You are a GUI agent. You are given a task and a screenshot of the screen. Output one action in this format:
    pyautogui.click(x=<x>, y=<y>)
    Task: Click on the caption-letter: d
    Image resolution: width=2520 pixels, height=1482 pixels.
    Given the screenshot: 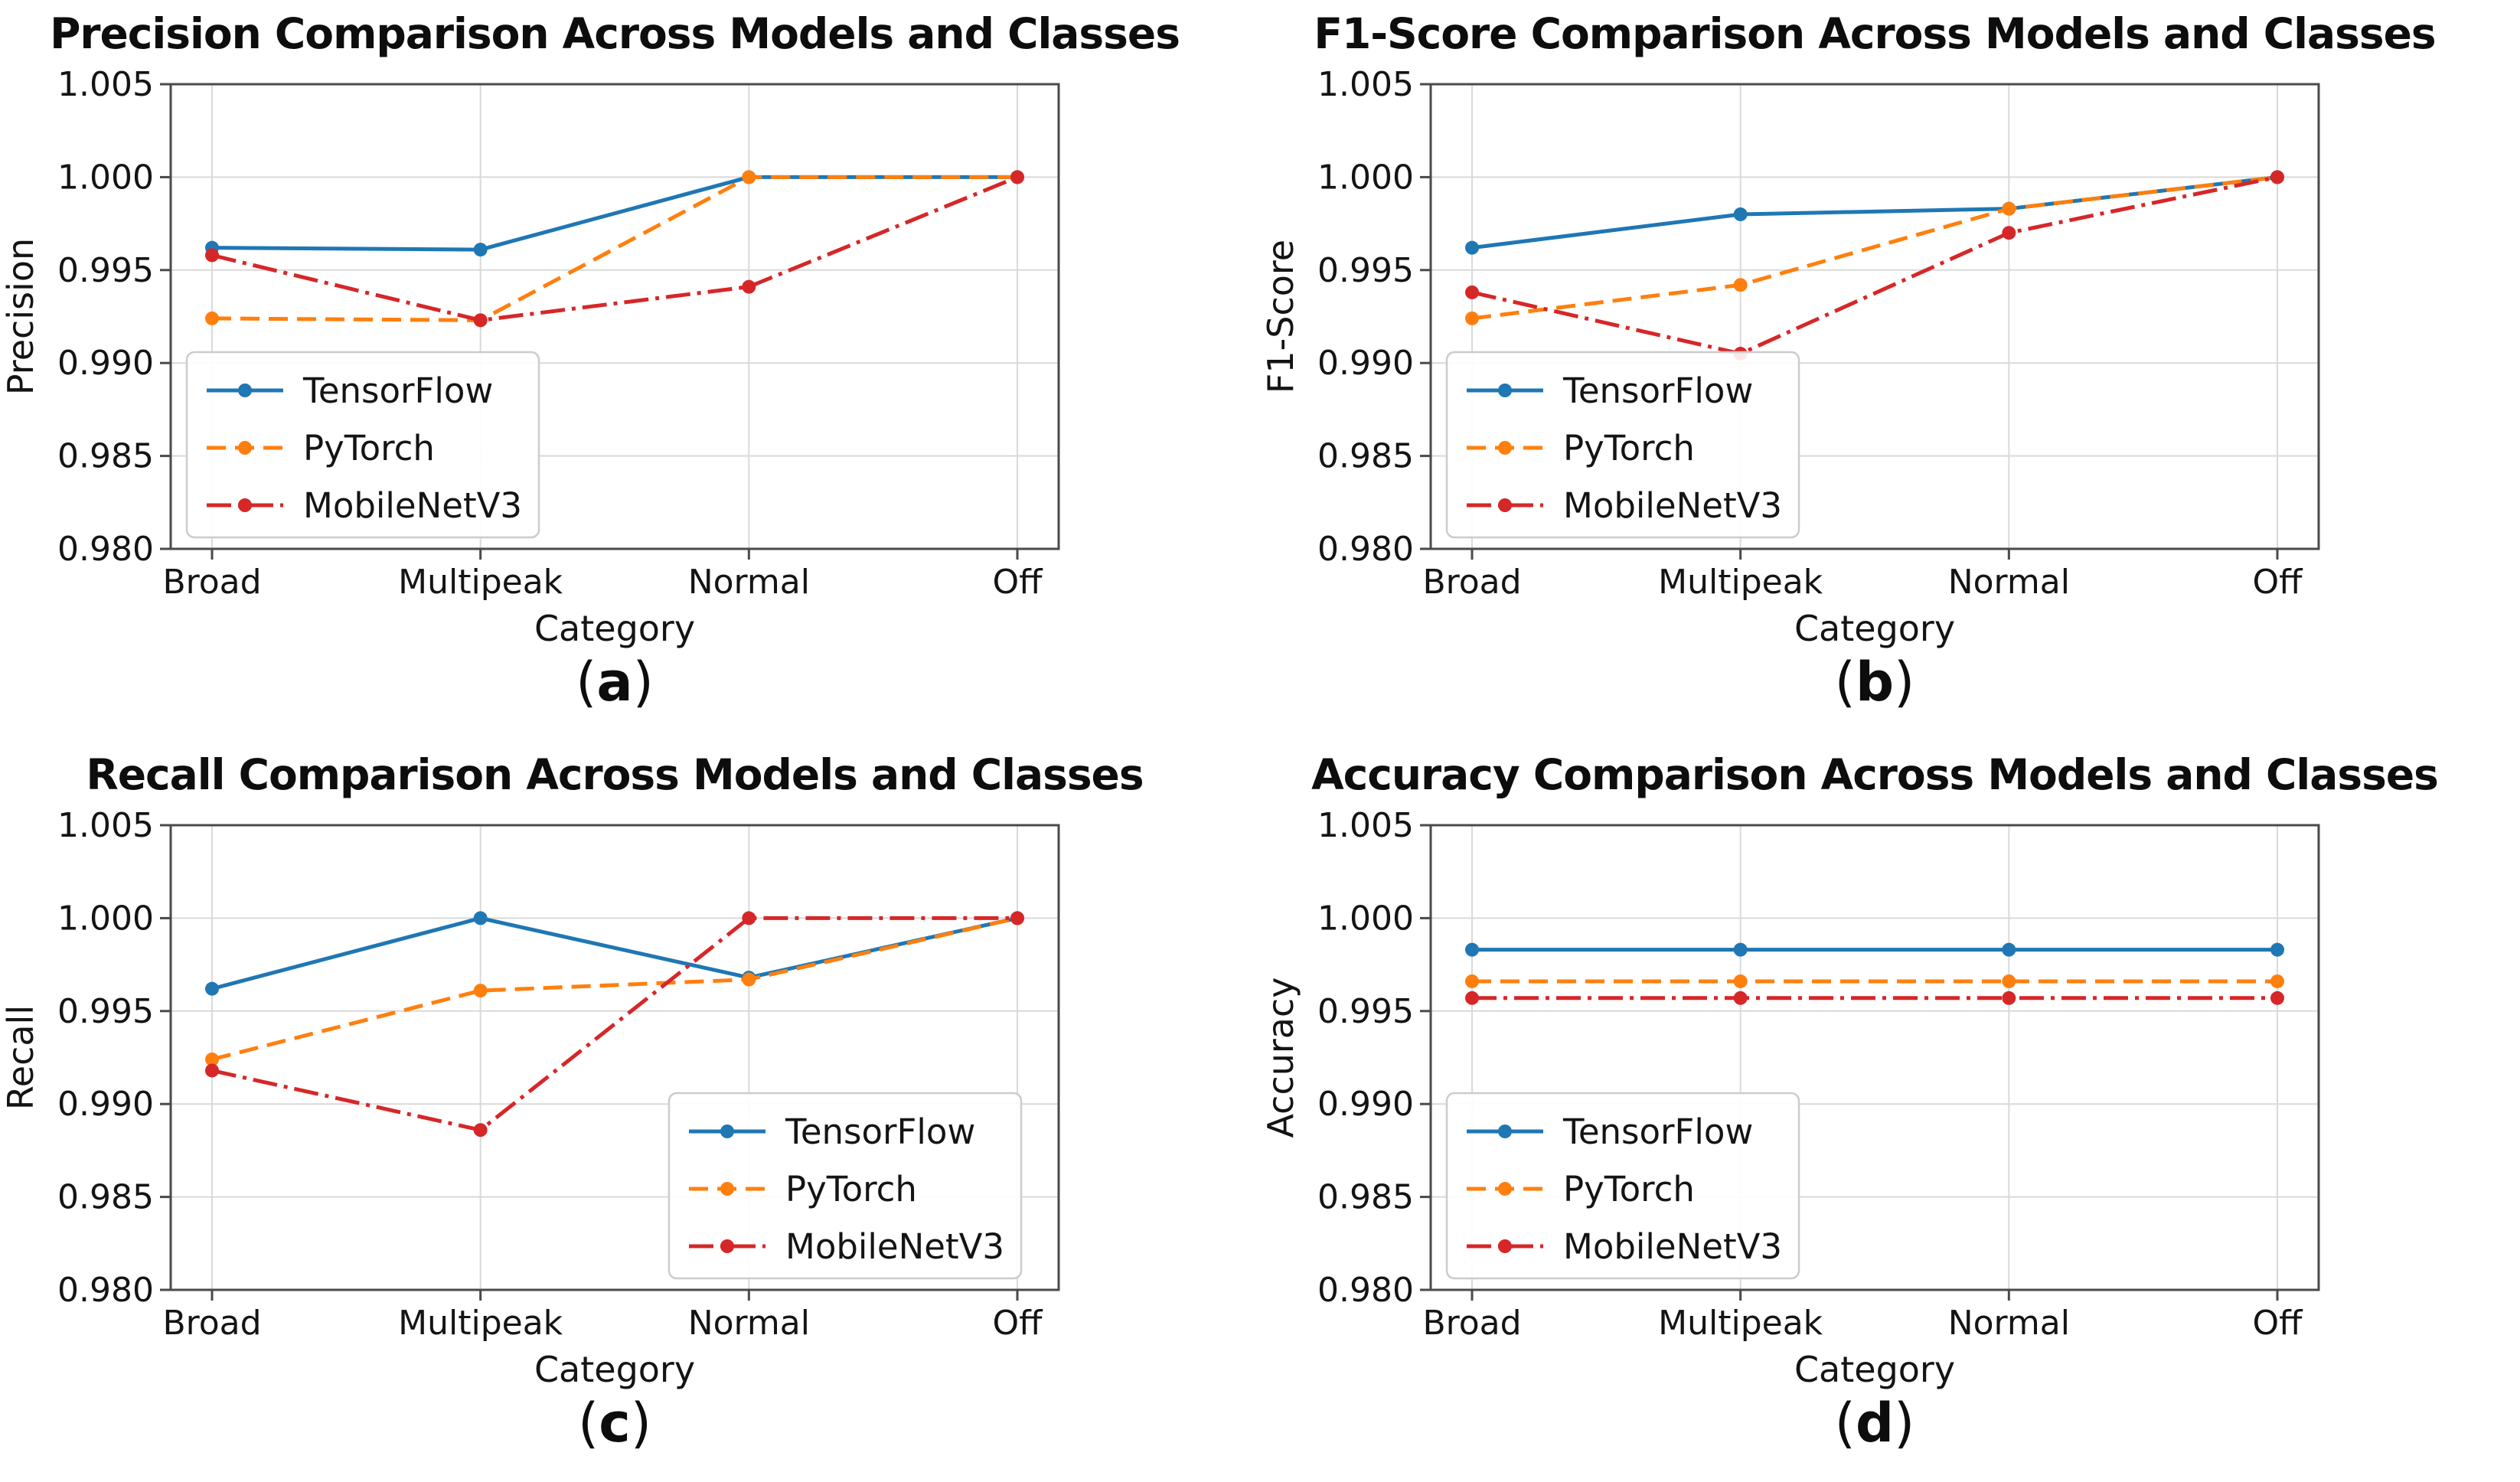 What is the action you would take?
    pyautogui.click(x=1875, y=1423)
    